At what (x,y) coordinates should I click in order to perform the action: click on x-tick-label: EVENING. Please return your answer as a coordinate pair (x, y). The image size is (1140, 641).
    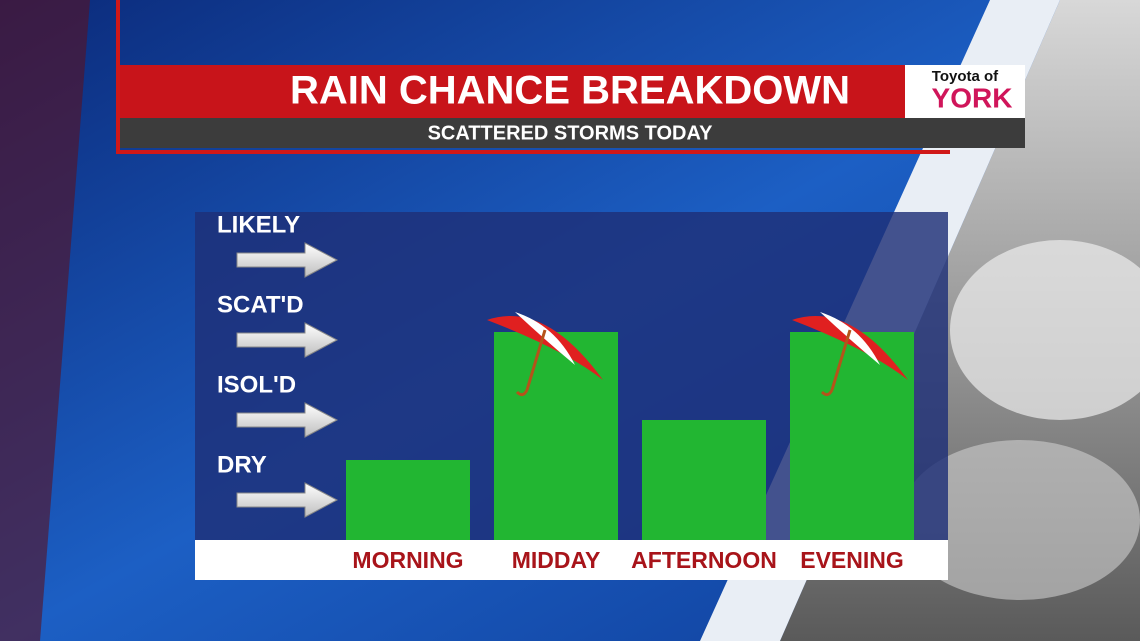
    Looking at the image, I should click on (852, 560).